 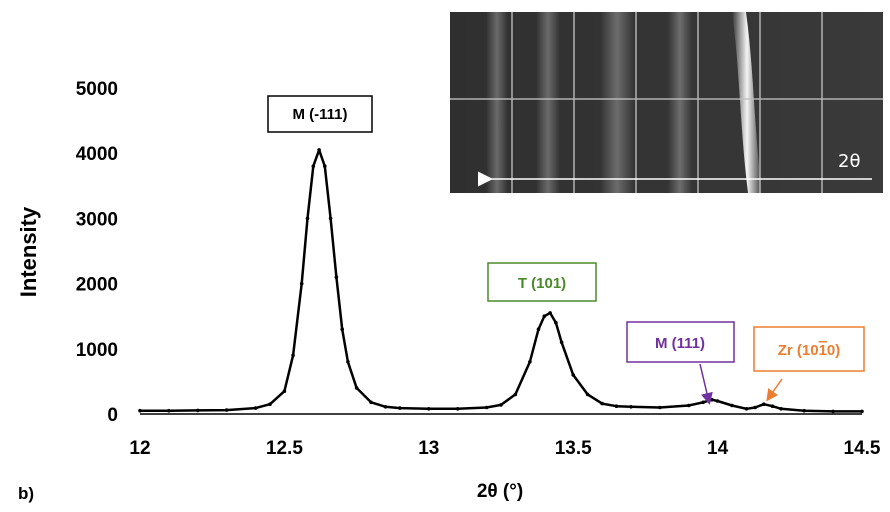 I want to click on annotation-text: Zr (1010), so click(x=809, y=350).